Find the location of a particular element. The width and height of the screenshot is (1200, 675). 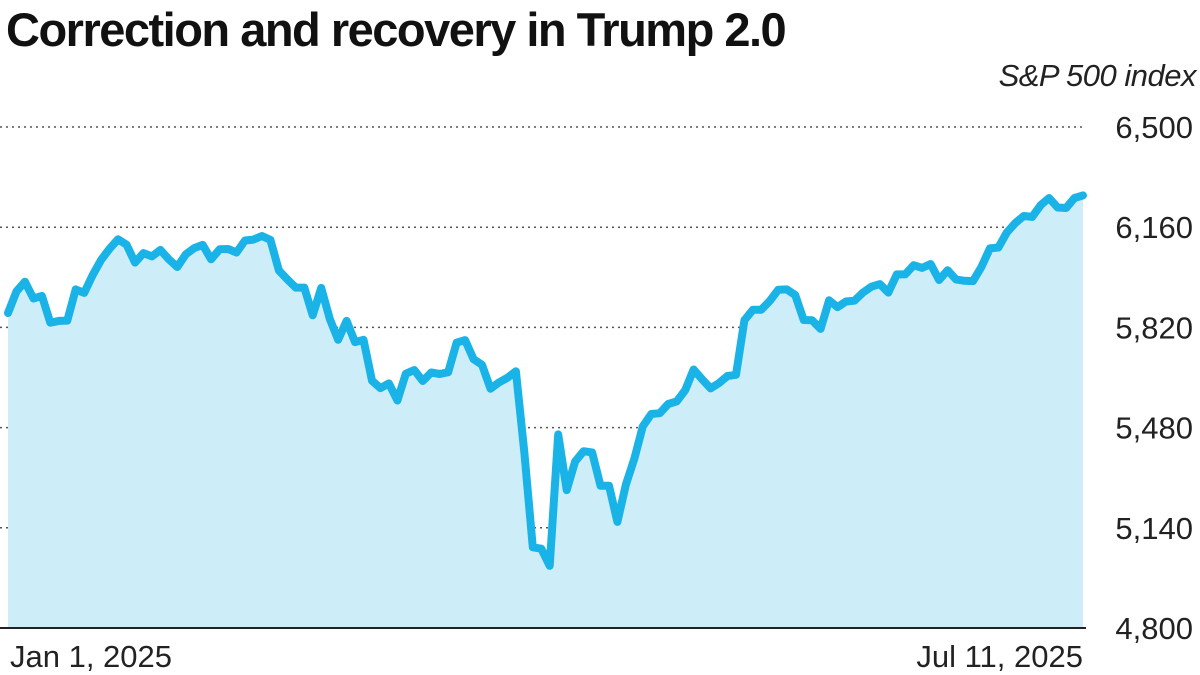

y-tick-label: 6,500 is located at coordinates (1154, 127).